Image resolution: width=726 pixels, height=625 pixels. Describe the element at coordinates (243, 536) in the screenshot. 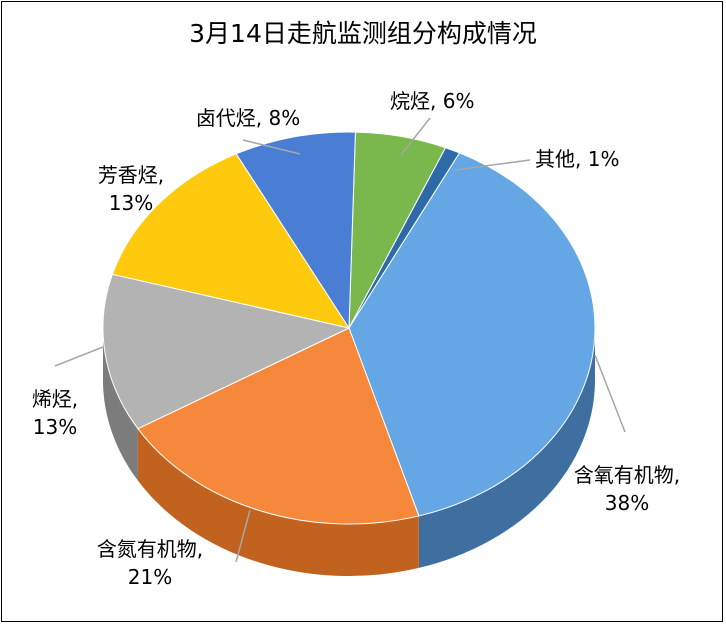

I see `leader-line-含氮有机物` at that location.